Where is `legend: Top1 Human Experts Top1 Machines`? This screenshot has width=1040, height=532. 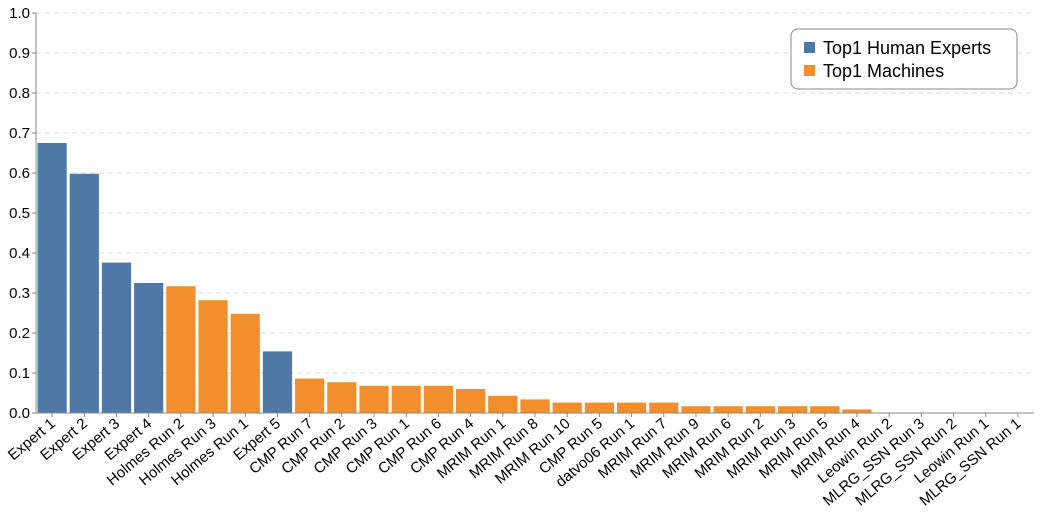 legend: Top1 Human Experts Top1 Machines is located at coordinates (904, 59).